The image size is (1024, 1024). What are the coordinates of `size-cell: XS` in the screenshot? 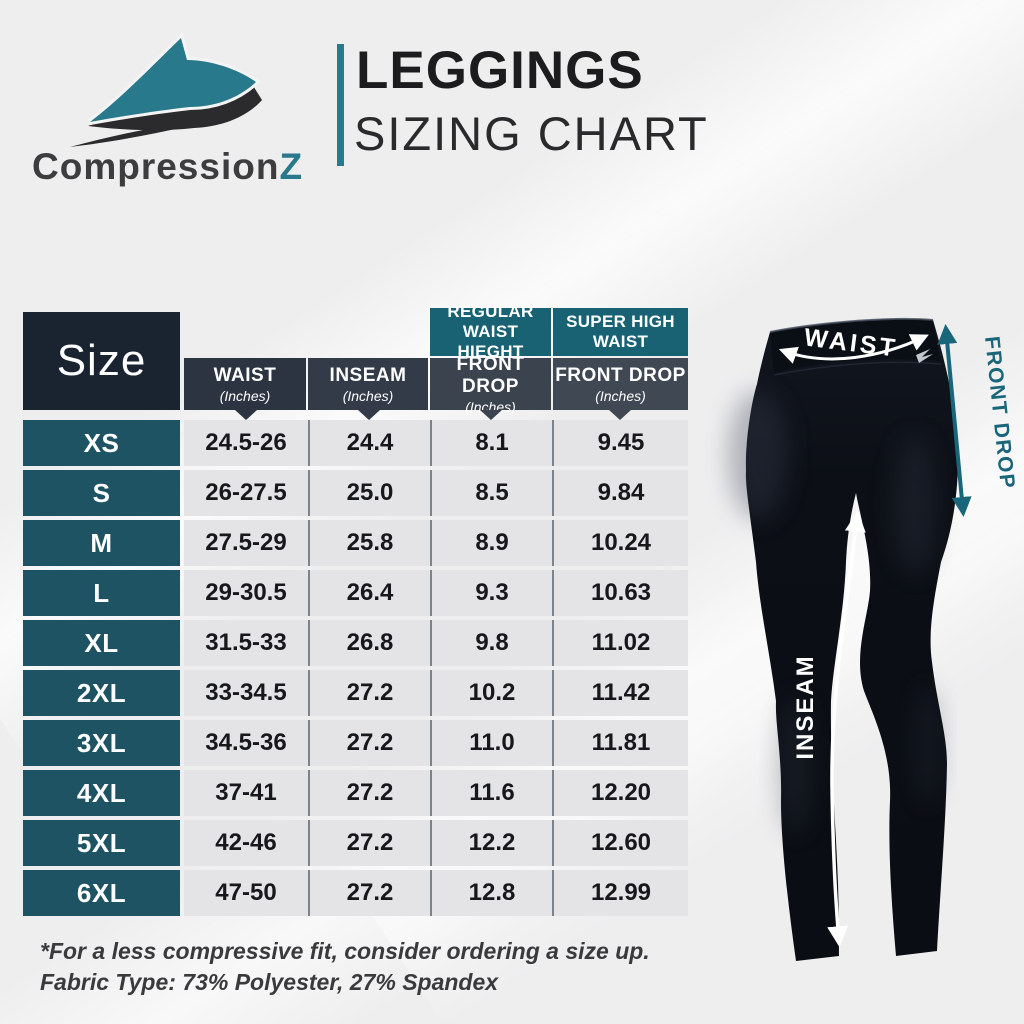 It's located at (101, 443).